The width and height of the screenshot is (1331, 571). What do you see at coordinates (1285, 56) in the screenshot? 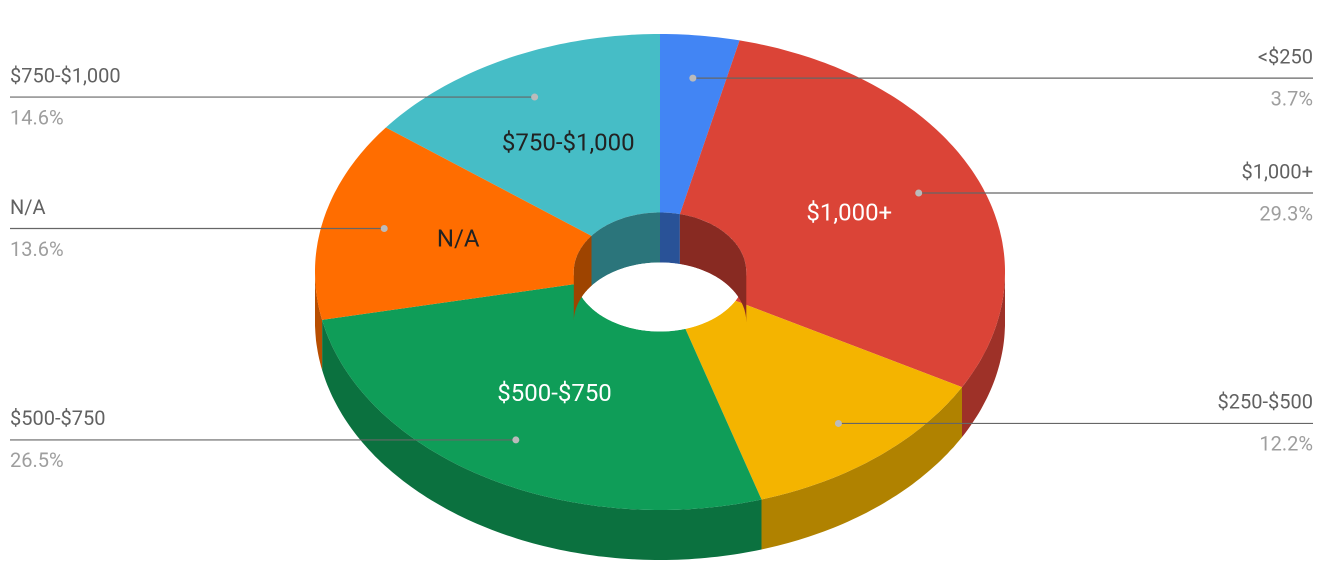
I see `legend-label: <$250` at bounding box center [1285, 56].